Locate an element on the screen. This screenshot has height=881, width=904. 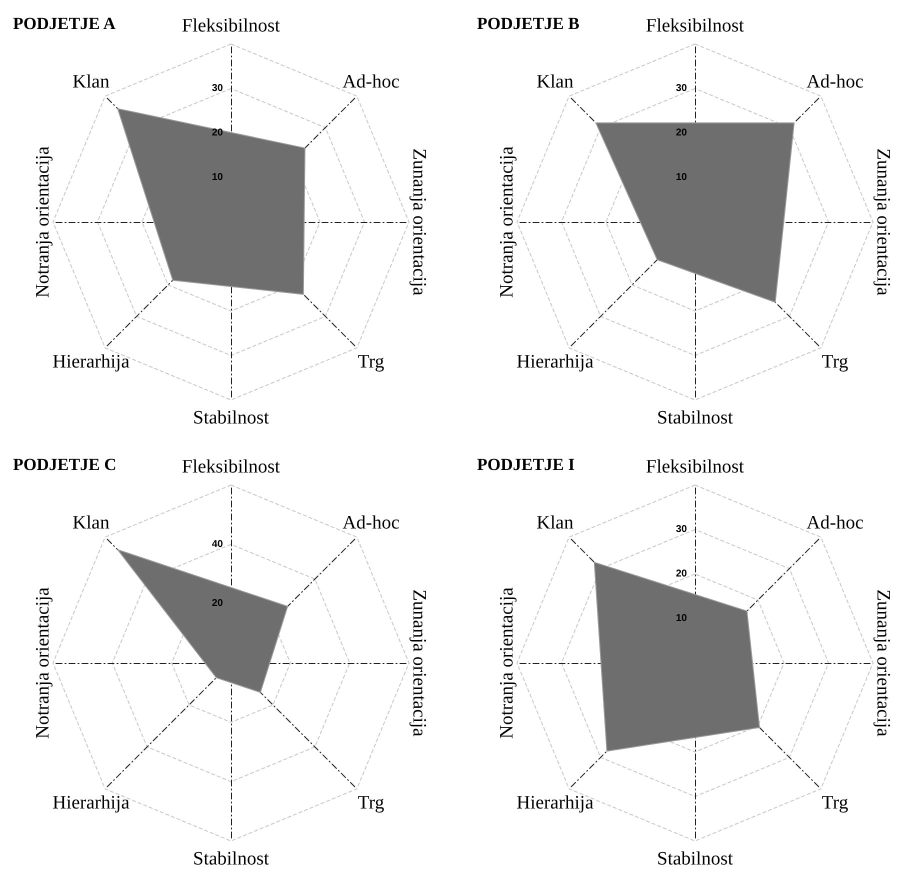
chart-title: PODJETJE A is located at coordinates (64, 23).